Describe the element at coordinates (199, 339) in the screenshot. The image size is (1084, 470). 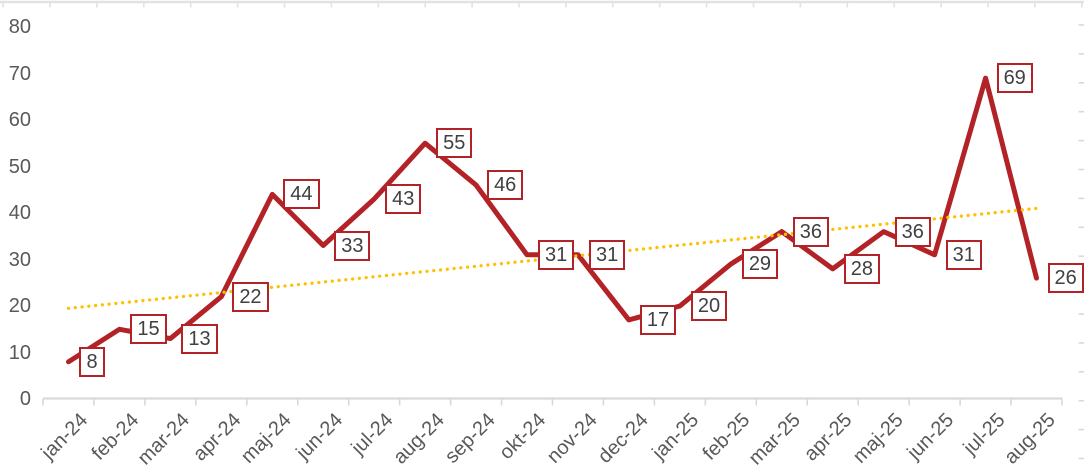
I see `data-point-label: 13` at that location.